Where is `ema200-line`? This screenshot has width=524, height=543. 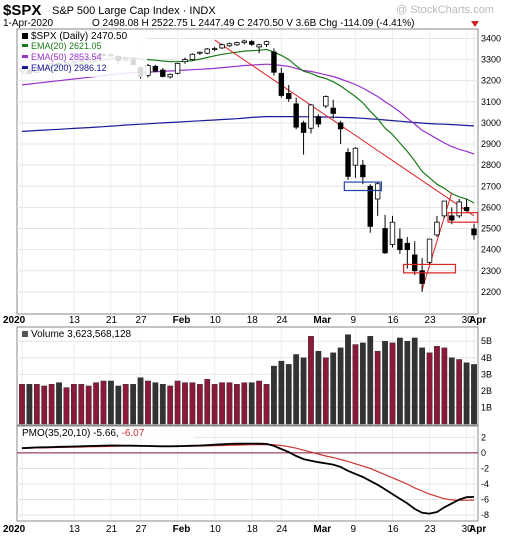
ema200-line is located at coordinates (248, 123).